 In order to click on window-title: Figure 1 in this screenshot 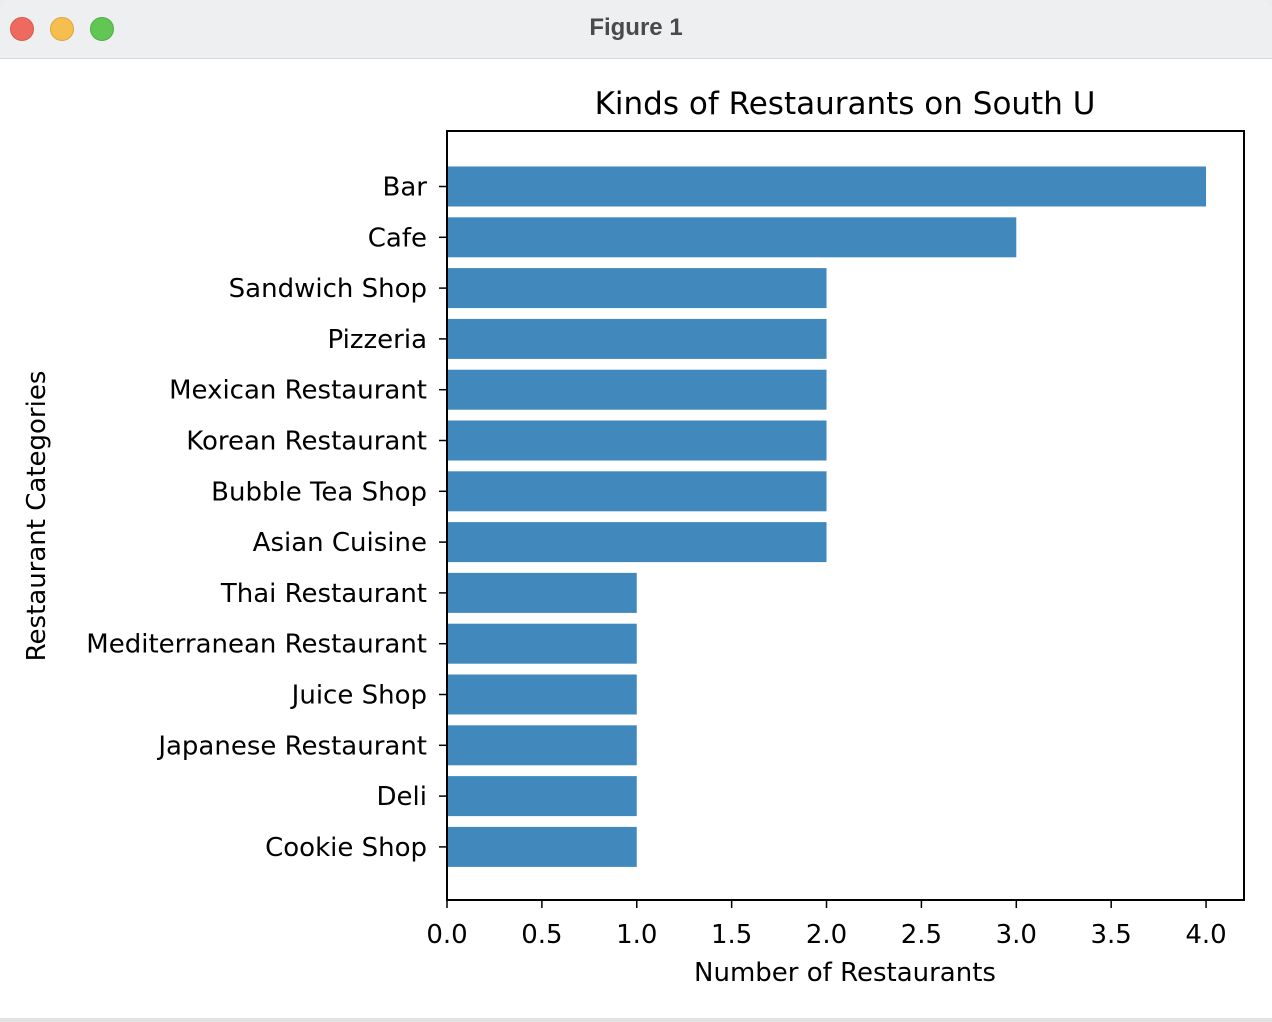, I will do `click(636, 27)`.